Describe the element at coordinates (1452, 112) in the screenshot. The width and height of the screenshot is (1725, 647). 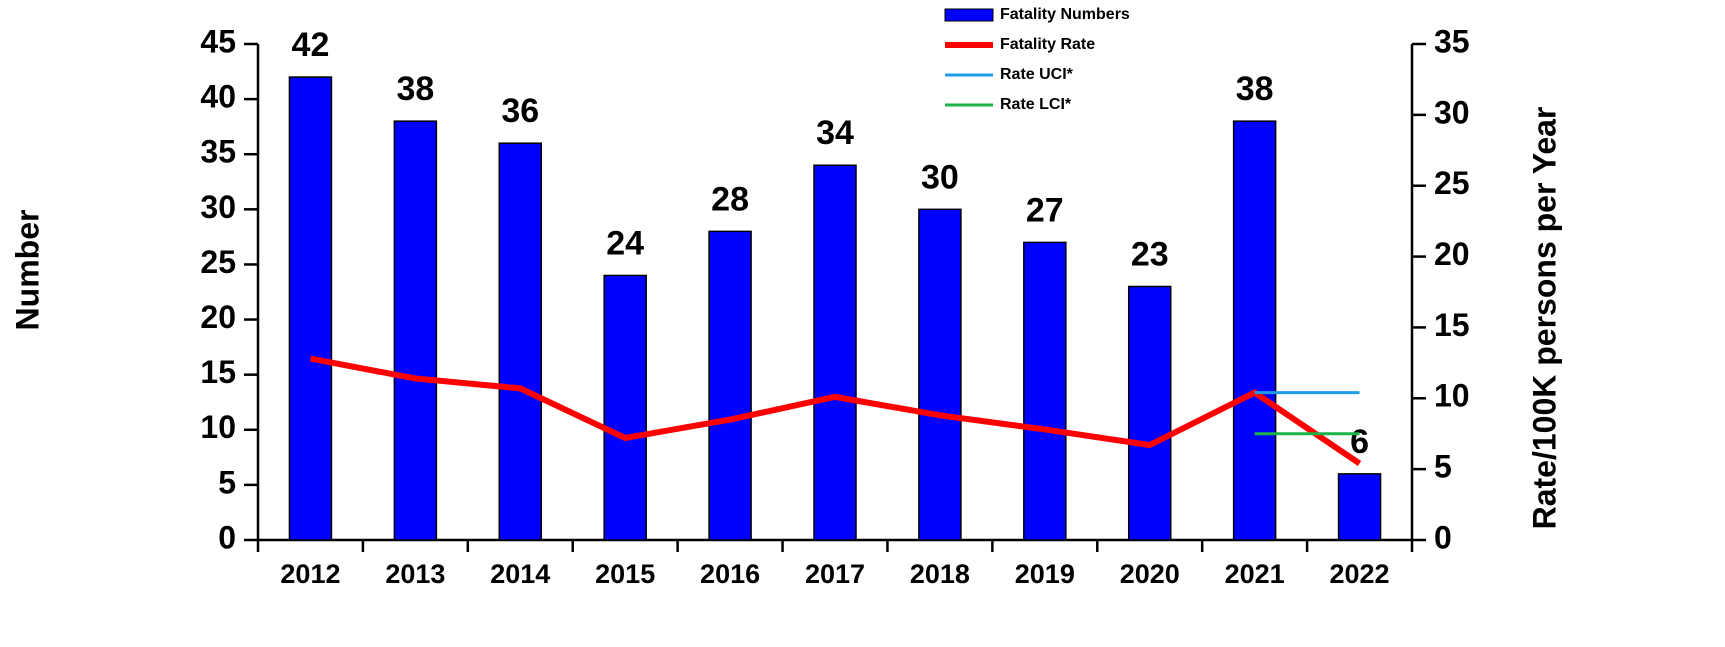
I see `y2-tick-label: 30` at that location.